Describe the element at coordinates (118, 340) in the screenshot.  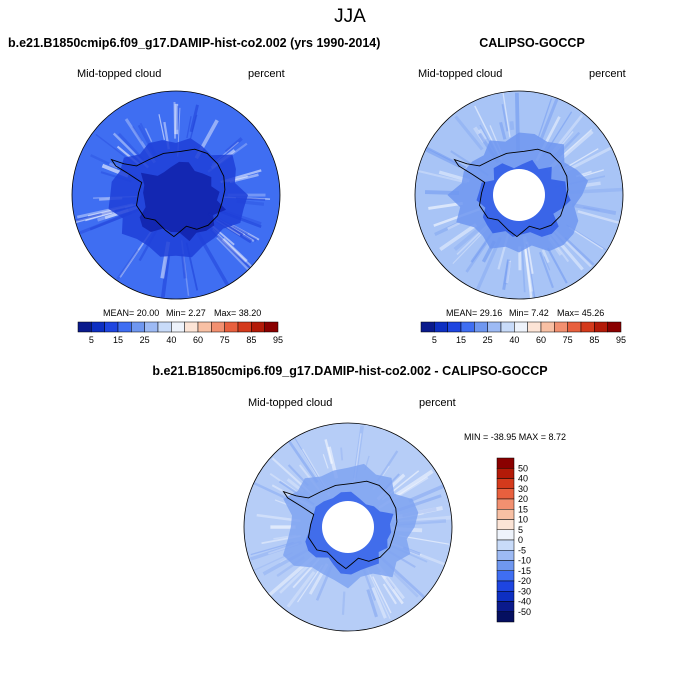
I see `model-colorbar-tick-label: 15` at that location.